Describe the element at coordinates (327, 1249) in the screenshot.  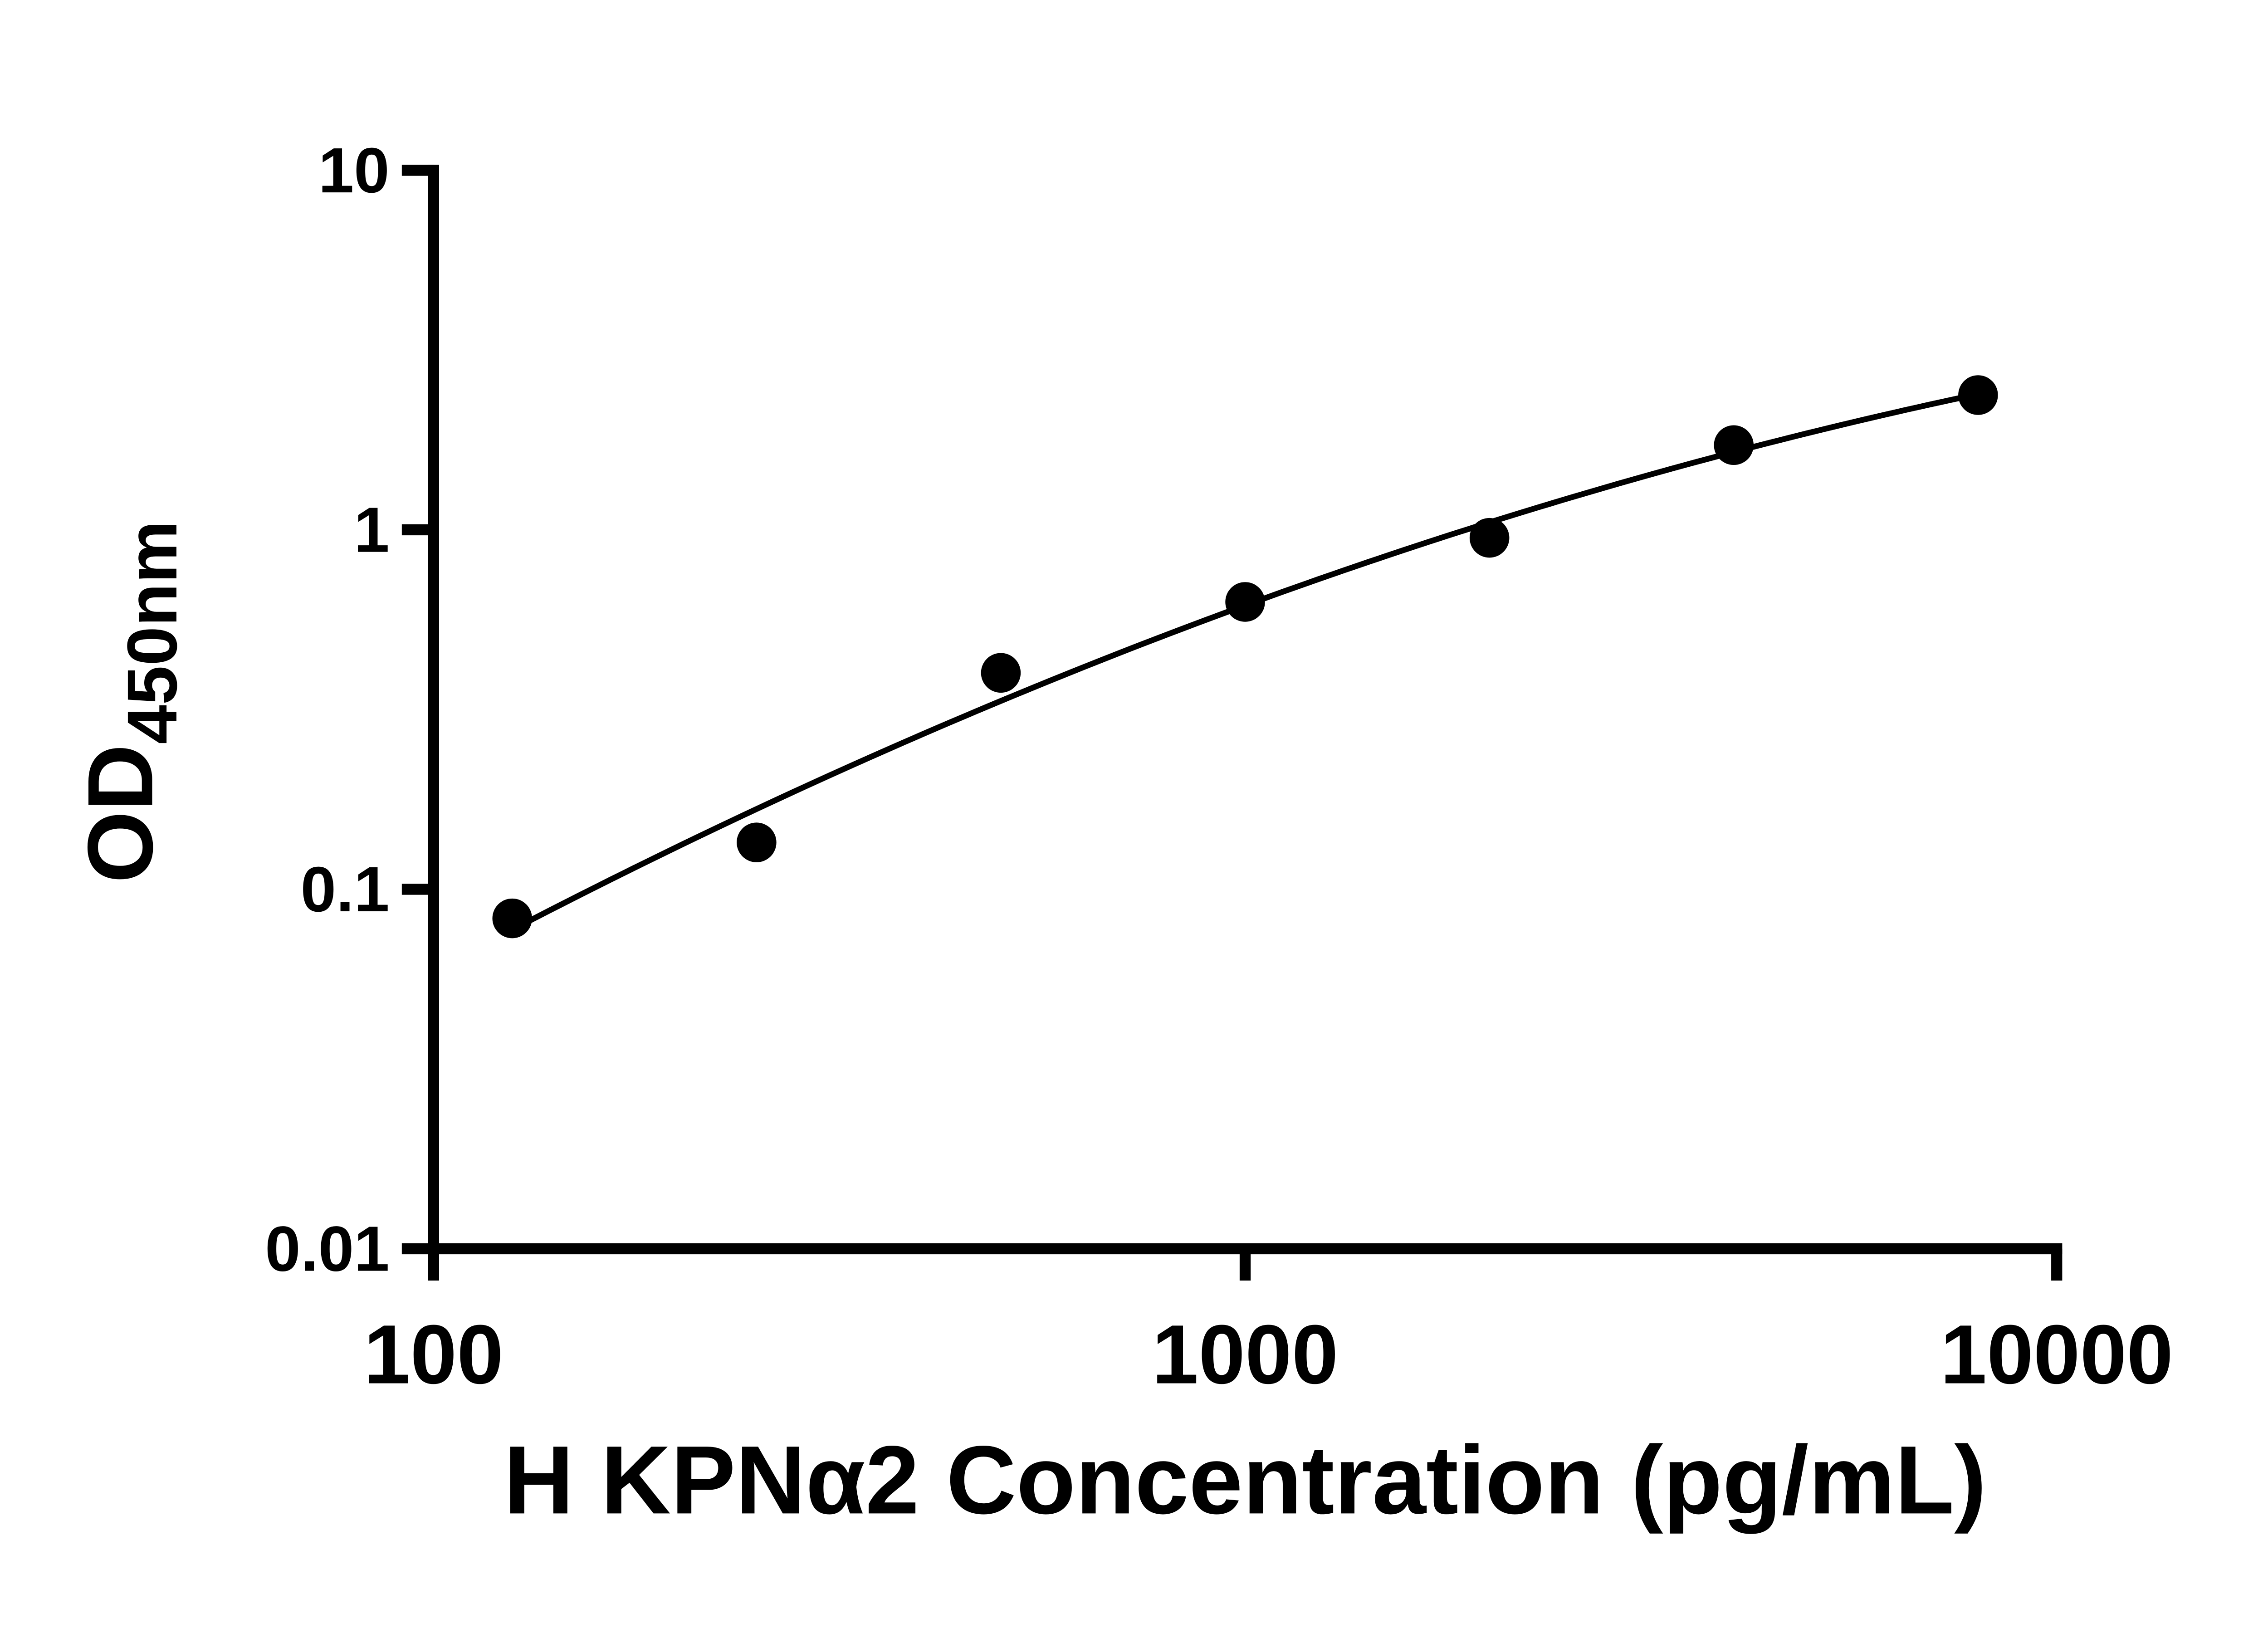
I see `y-tick-label: 0.01` at that location.